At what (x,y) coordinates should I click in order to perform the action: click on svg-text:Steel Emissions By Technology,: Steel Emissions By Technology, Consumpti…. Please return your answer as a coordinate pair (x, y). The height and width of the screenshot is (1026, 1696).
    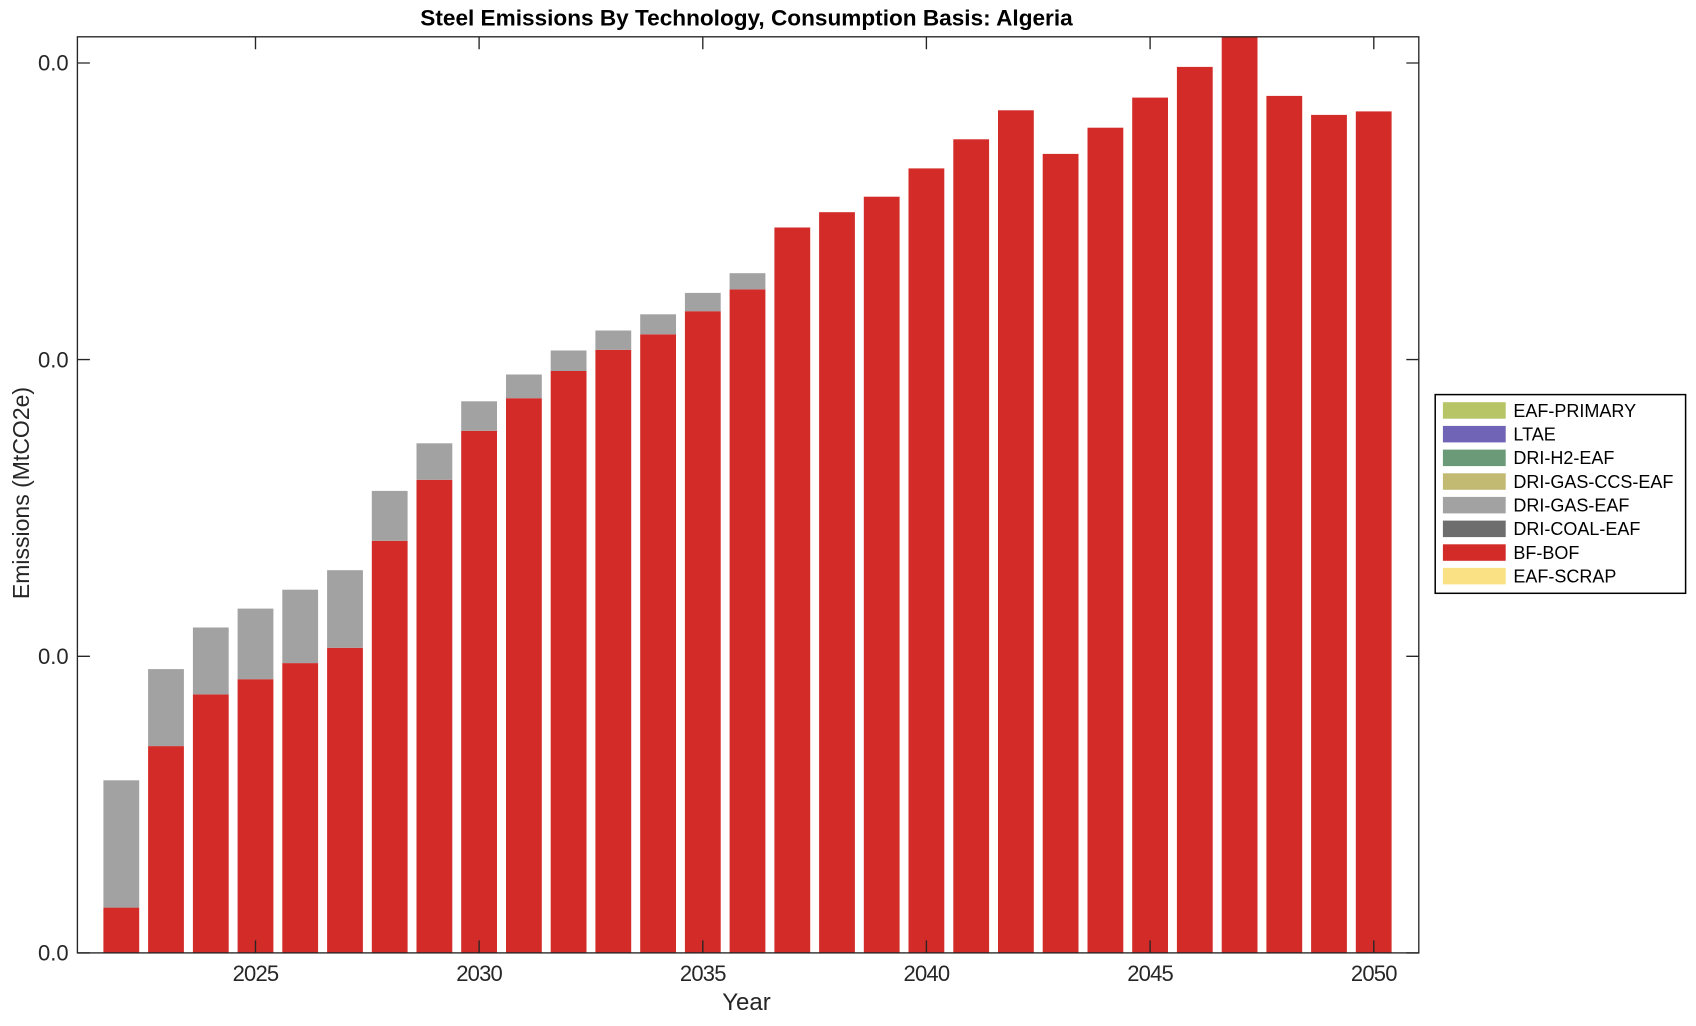
    Looking at the image, I should click on (746, 18).